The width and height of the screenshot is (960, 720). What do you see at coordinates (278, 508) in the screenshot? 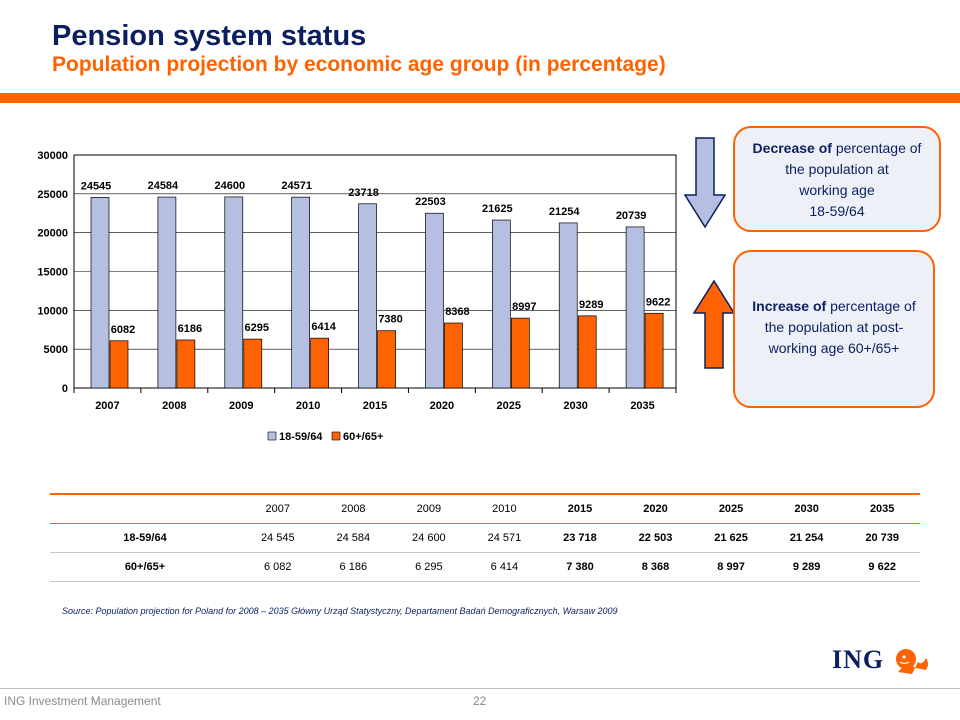
I see `table-header-cell: 2007` at bounding box center [278, 508].